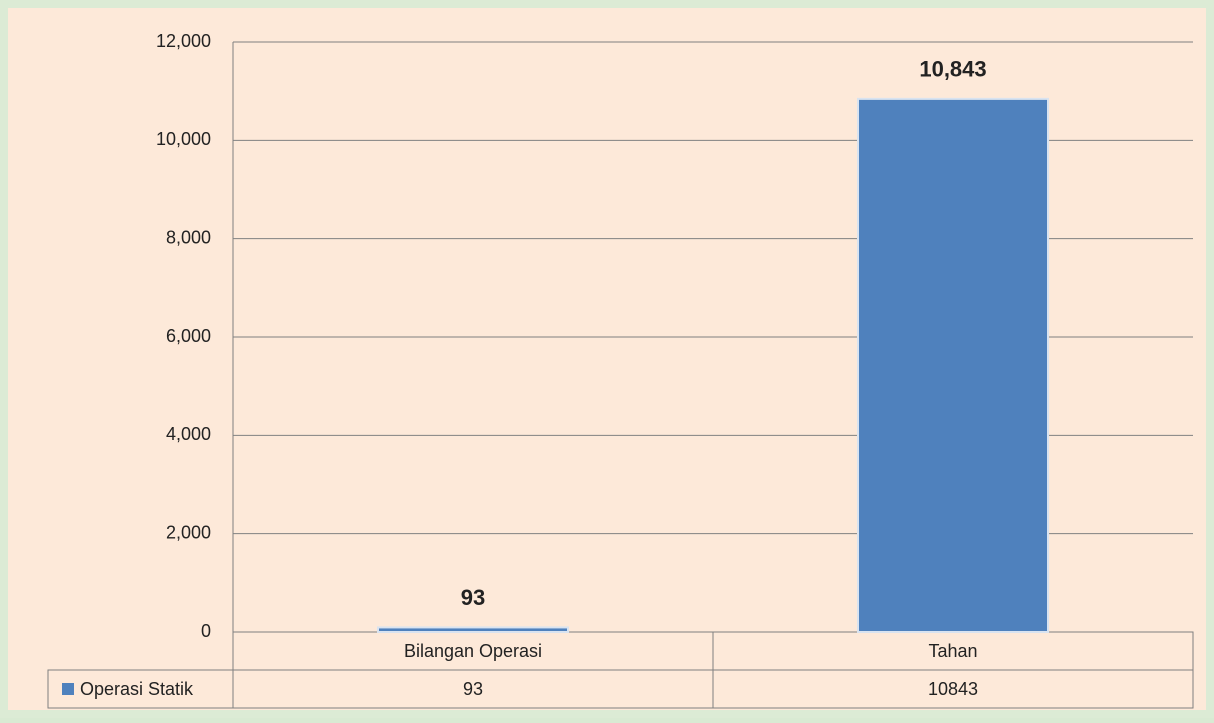 The height and width of the screenshot is (723, 1214). I want to click on table-series-row, so click(620, 689).